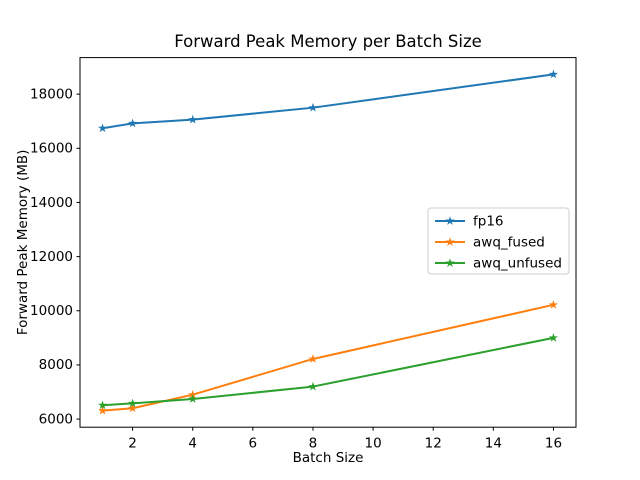 The width and height of the screenshot is (640, 480). What do you see at coordinates (51, 149) in the screenshot?
I see `y-tick-label: 16000` at bounding box center [51, 149].